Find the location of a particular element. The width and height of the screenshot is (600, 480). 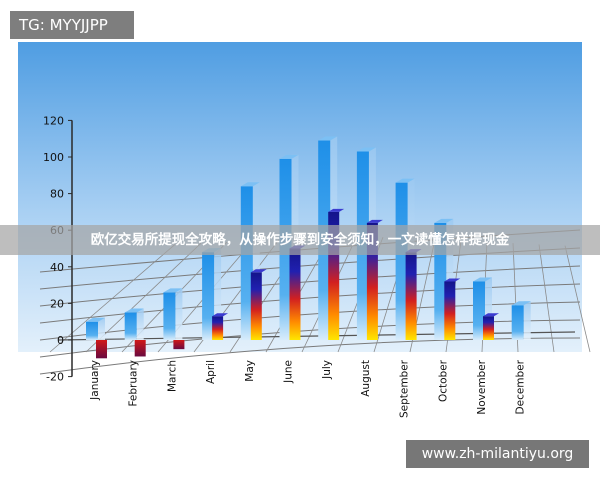

x-category-label: November is located at coordinates (482, 386).